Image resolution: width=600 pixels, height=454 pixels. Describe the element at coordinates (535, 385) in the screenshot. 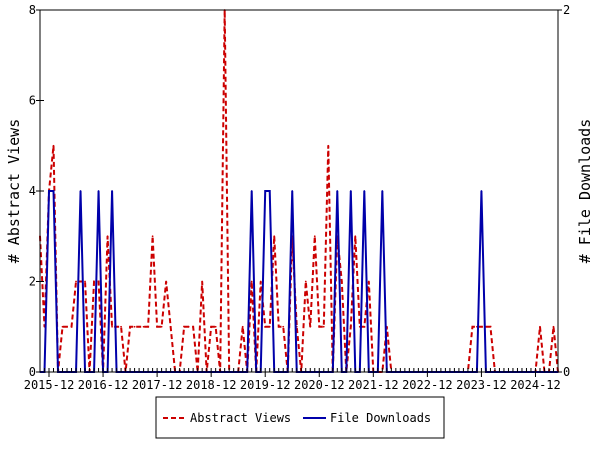

I see `x-tick-label: 2024-12` at that location.